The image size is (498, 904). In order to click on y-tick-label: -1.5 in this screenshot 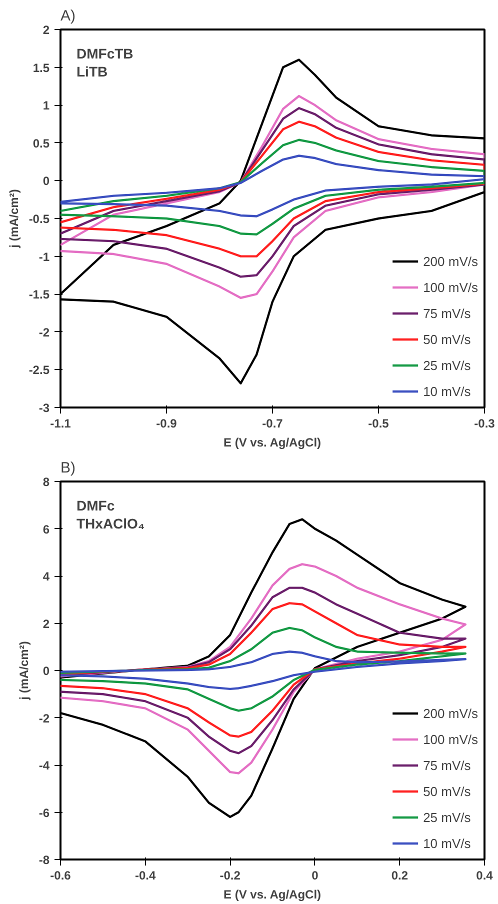, I will do `click(39, 295)`.